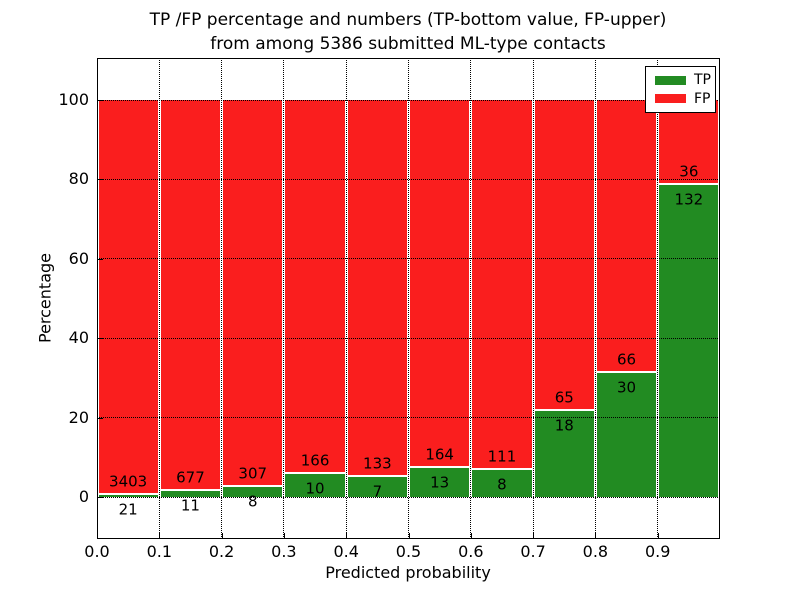 Image resolution: width=800 pixels, height=600 pixels. Describe the element at coordinates (377, 491) in the screenshot. I see `bar-label-tp: 7` at that location.